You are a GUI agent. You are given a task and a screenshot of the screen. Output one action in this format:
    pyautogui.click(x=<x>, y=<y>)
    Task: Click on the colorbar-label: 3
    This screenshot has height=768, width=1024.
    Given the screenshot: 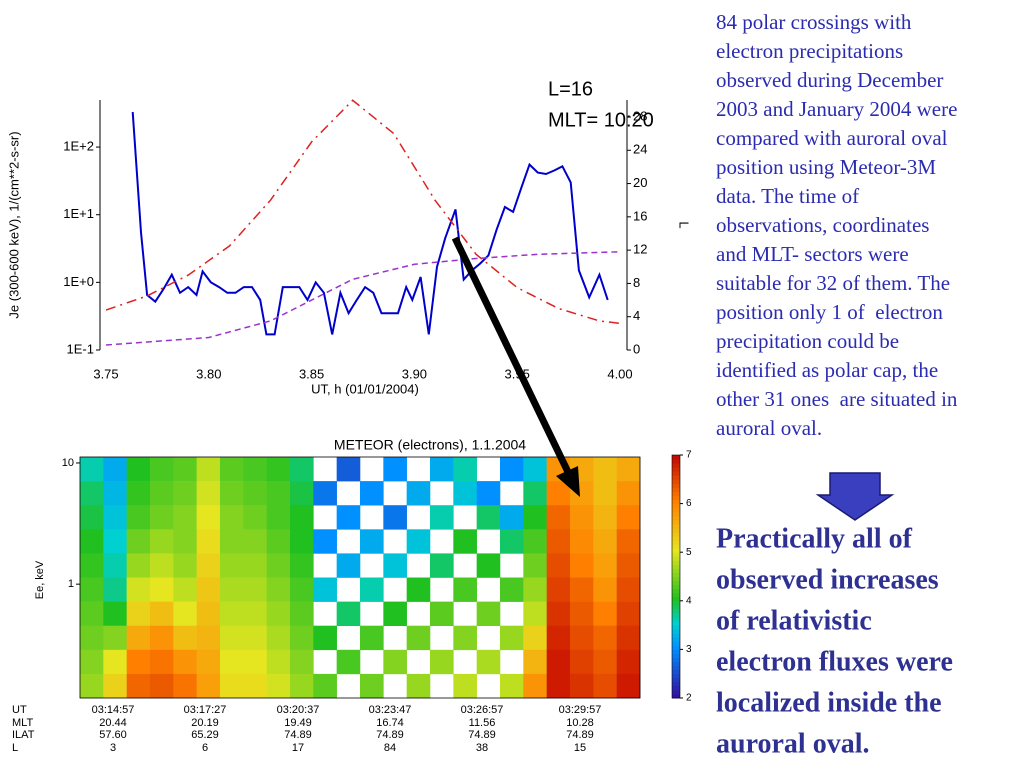 What is the action you would take?
    pyautogui.click(x=689, y=649)
    